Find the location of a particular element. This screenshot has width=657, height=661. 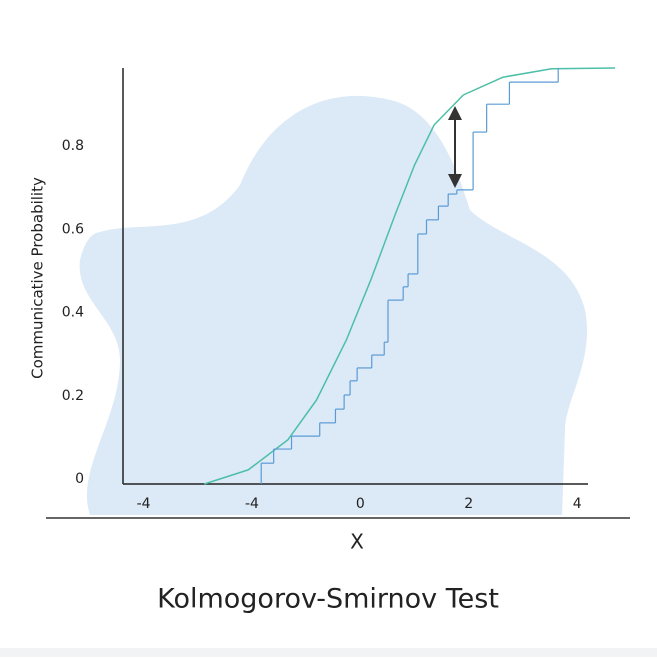

y-tick-label: 0.2 is located at coordinates (73, 396).